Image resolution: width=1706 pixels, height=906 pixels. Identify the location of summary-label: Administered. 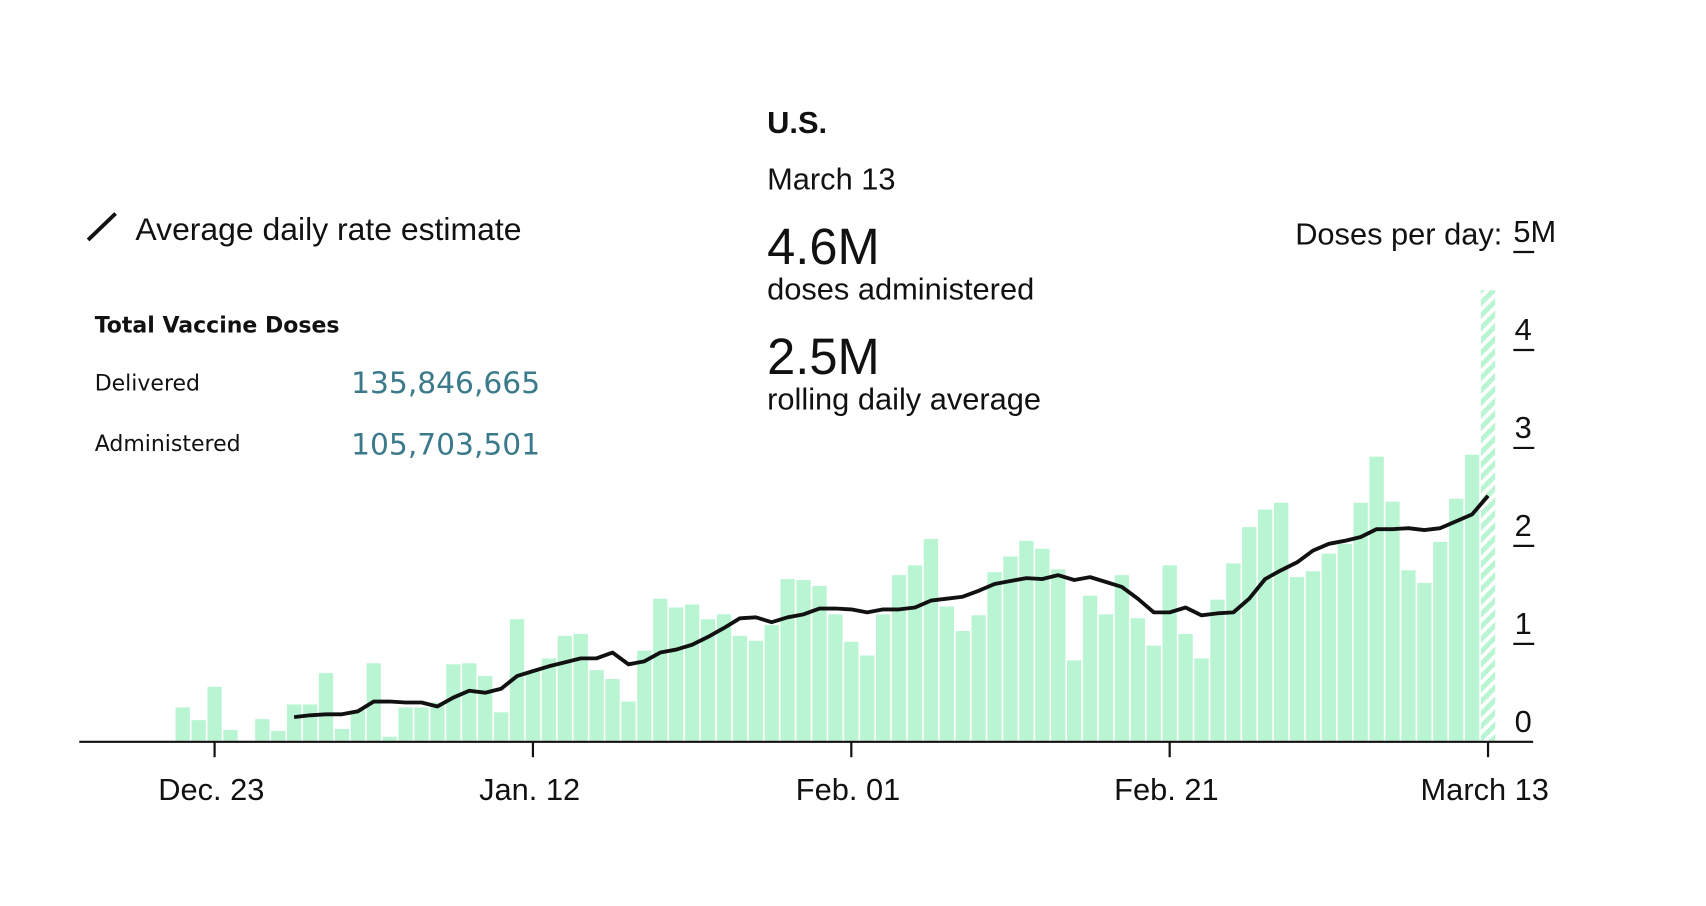
(168, 444).